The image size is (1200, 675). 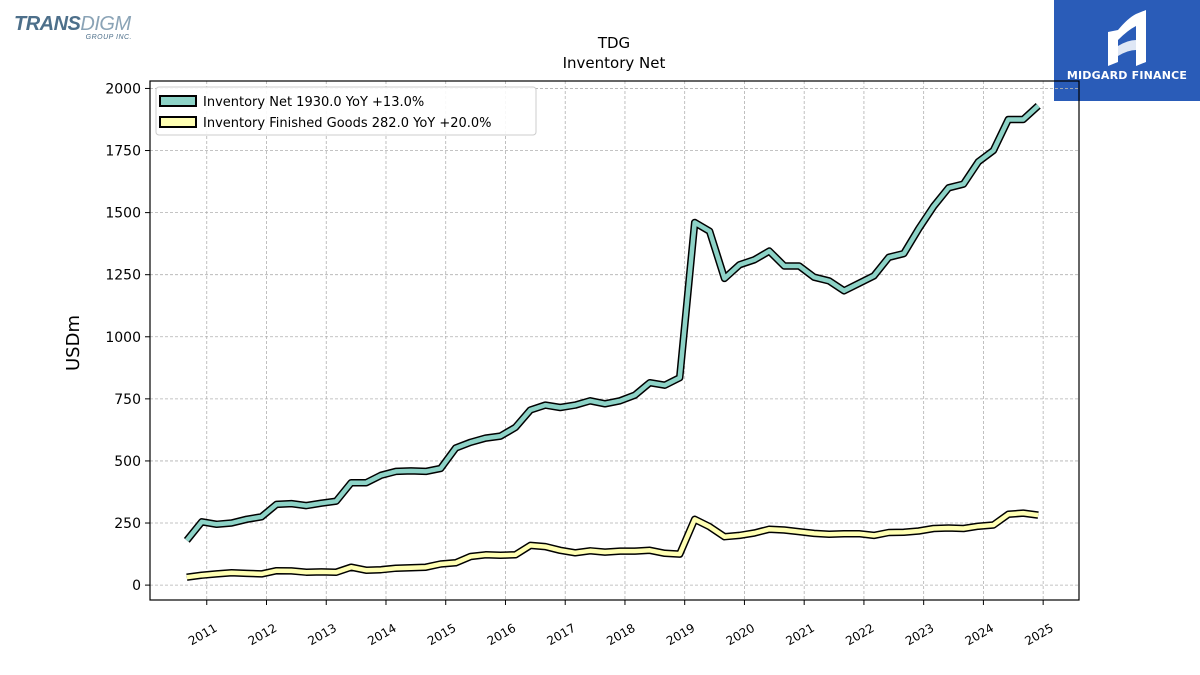 What do you see at coordinates (123, 214) in the screenshot?
I see `y-tick-label: 1500` at bounding box center [123, 214].